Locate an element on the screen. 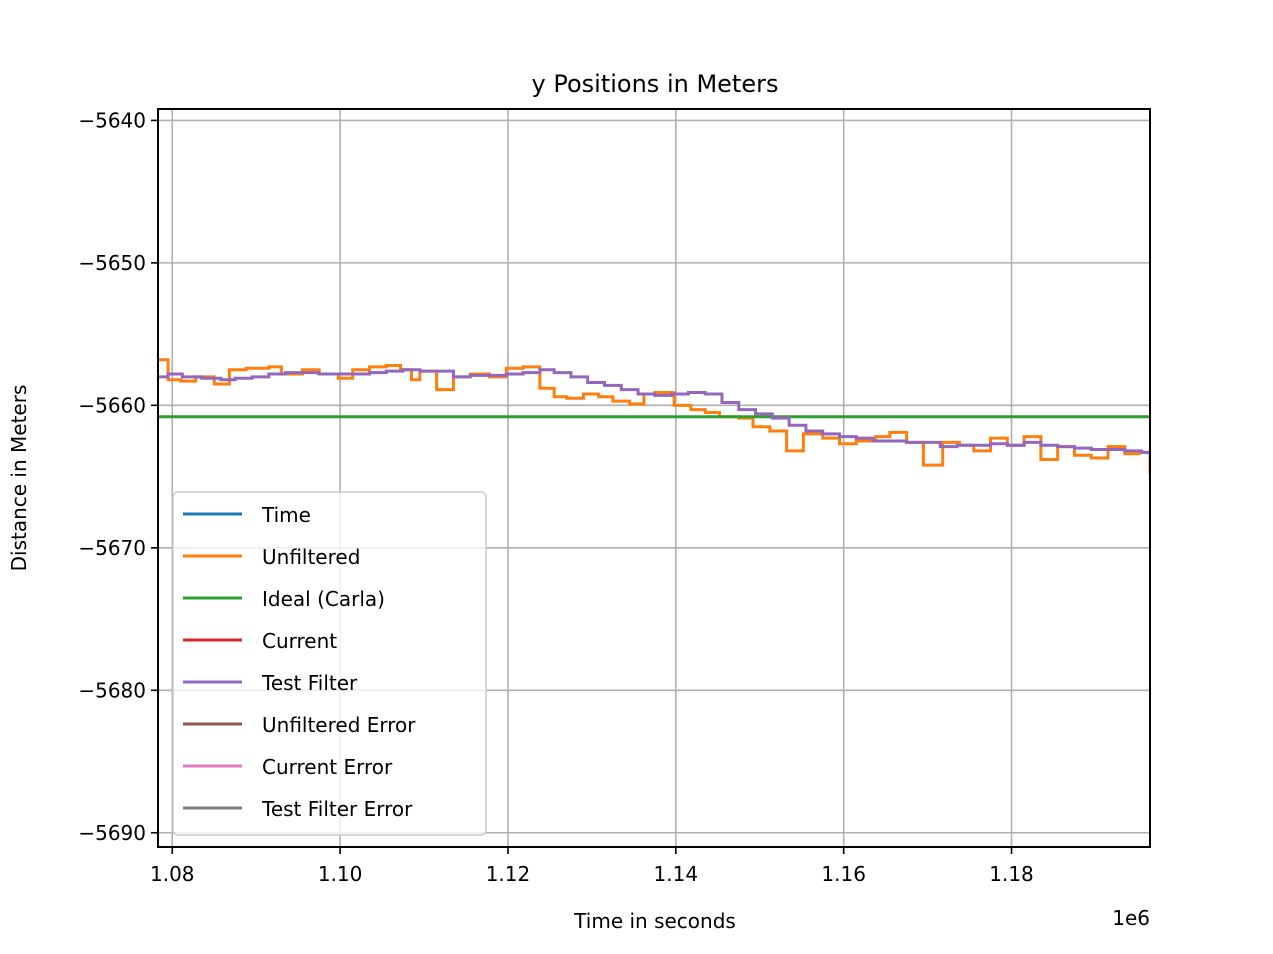  legend-label: Ideal (Carla) is located at coordinates (323, 599).